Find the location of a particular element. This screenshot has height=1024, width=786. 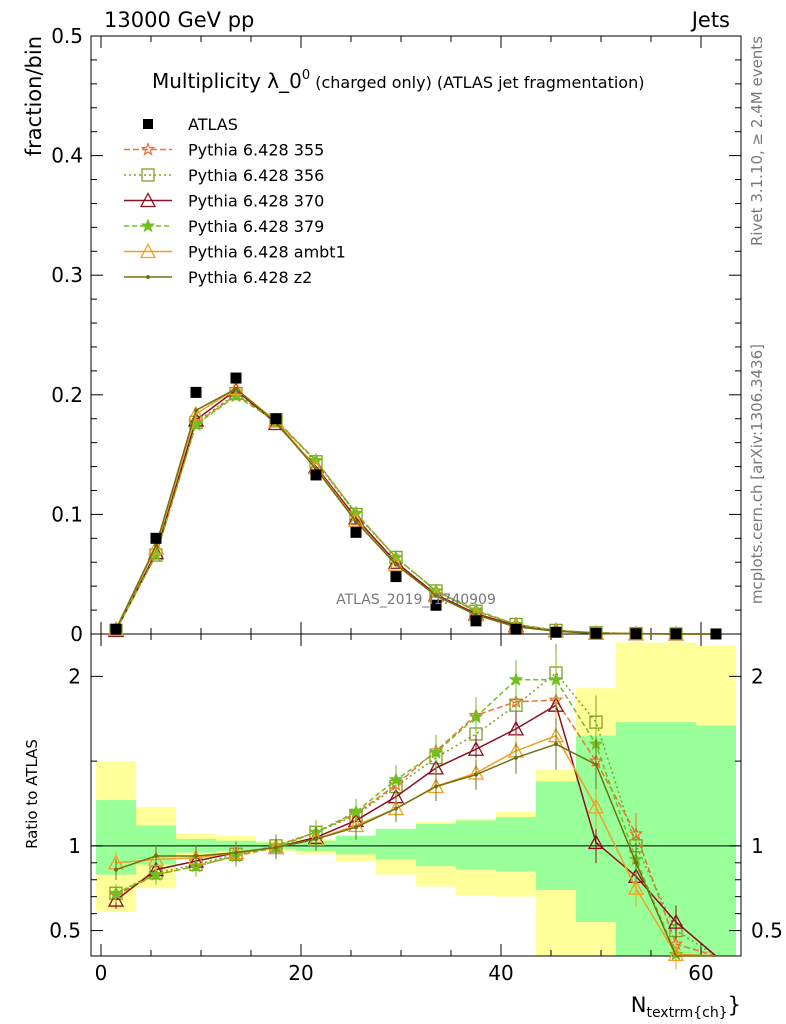

legend-label-4: Pythia 6.428 ambt1 is located at coordinates (267, 252).